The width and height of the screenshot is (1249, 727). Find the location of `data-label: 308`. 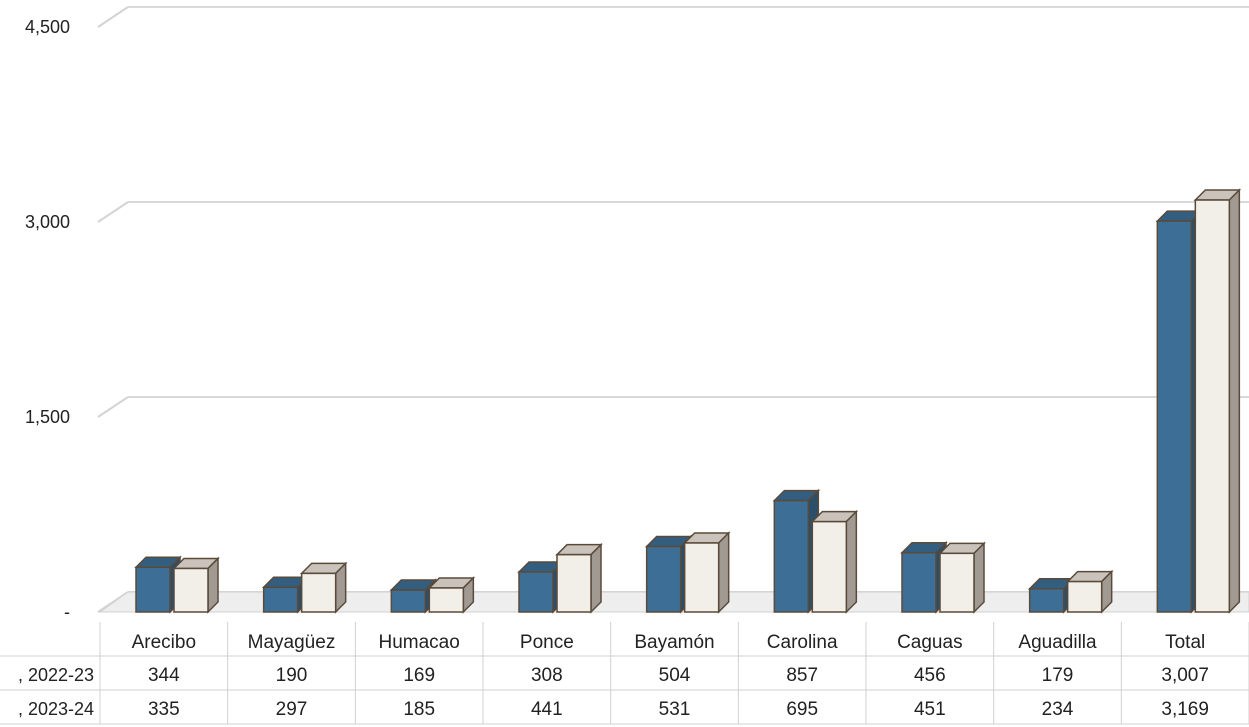

data-label: 308 is located at coordinates (547, 675).